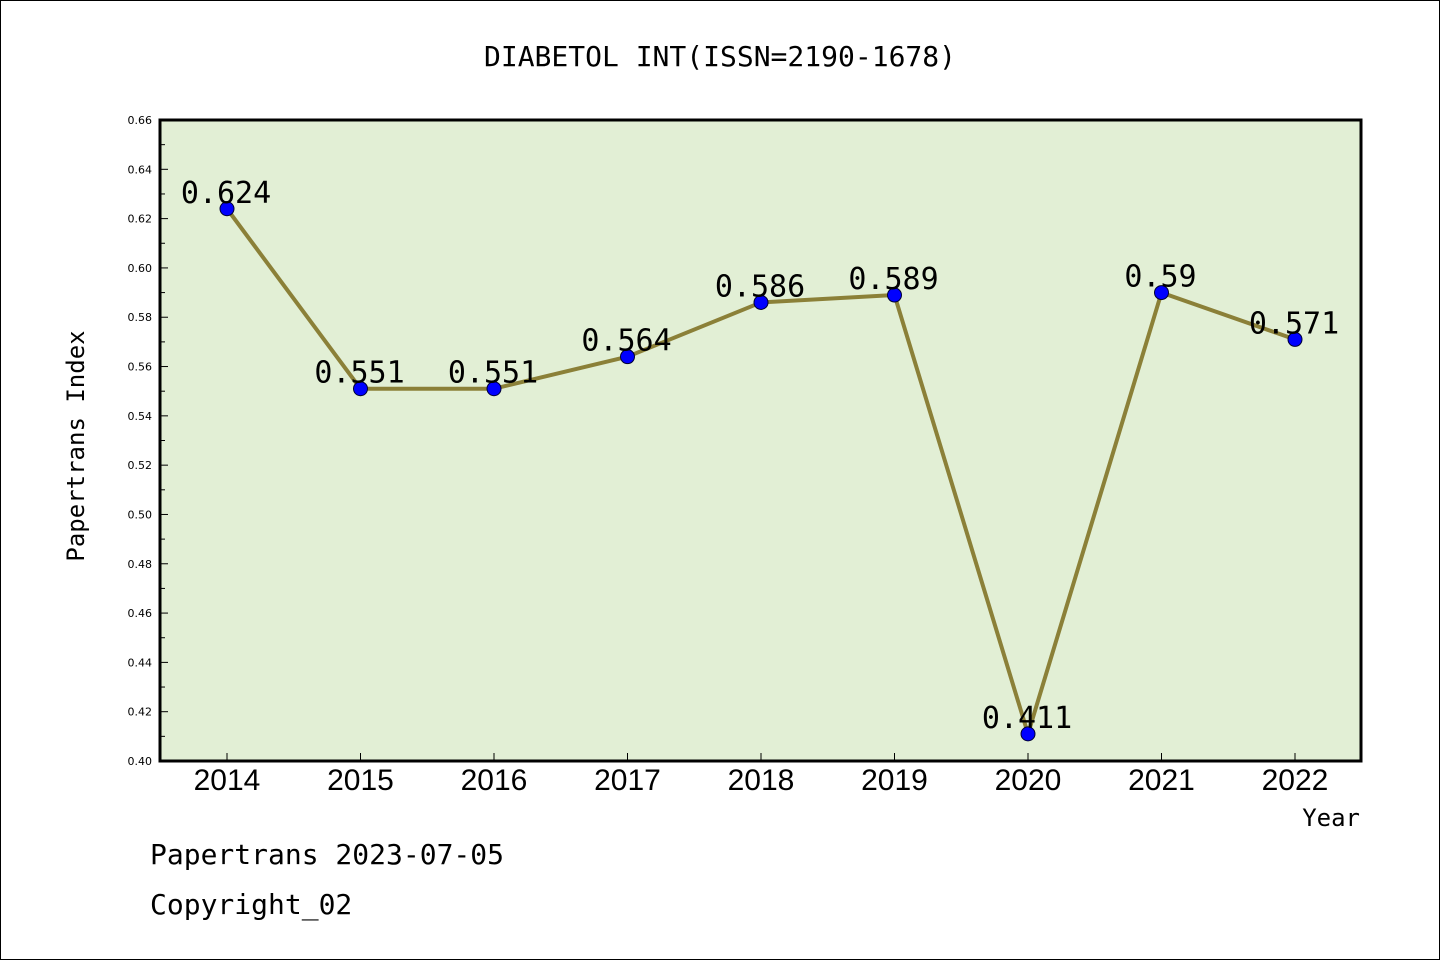 The image size is (1440, 960). Describe the element at coordinates (1028, 780) in the screenshot. I see `x-tick-label: 2020` at that location.